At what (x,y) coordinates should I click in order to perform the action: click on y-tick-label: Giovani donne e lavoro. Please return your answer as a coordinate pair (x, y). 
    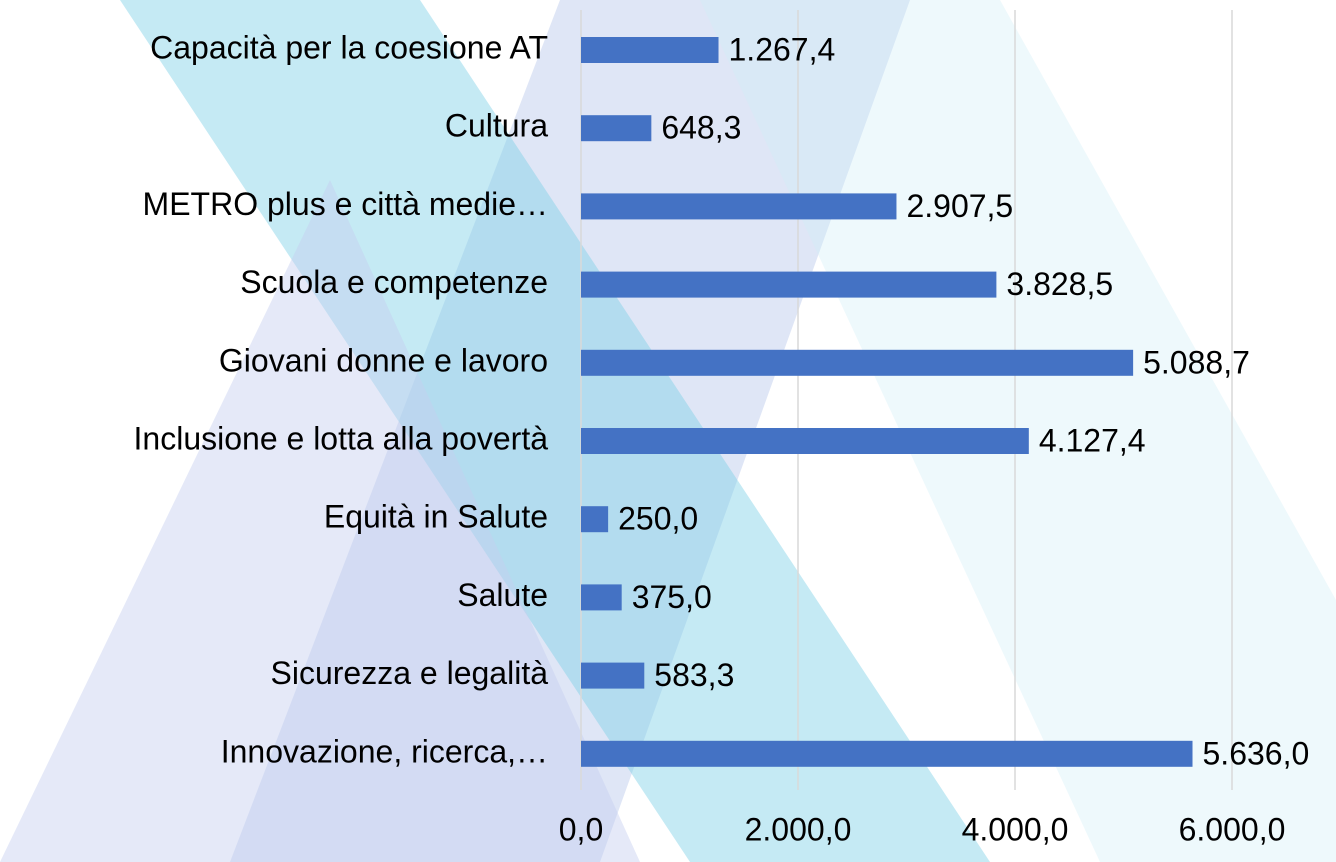
    Looking at the image, I should click on (383, 360).